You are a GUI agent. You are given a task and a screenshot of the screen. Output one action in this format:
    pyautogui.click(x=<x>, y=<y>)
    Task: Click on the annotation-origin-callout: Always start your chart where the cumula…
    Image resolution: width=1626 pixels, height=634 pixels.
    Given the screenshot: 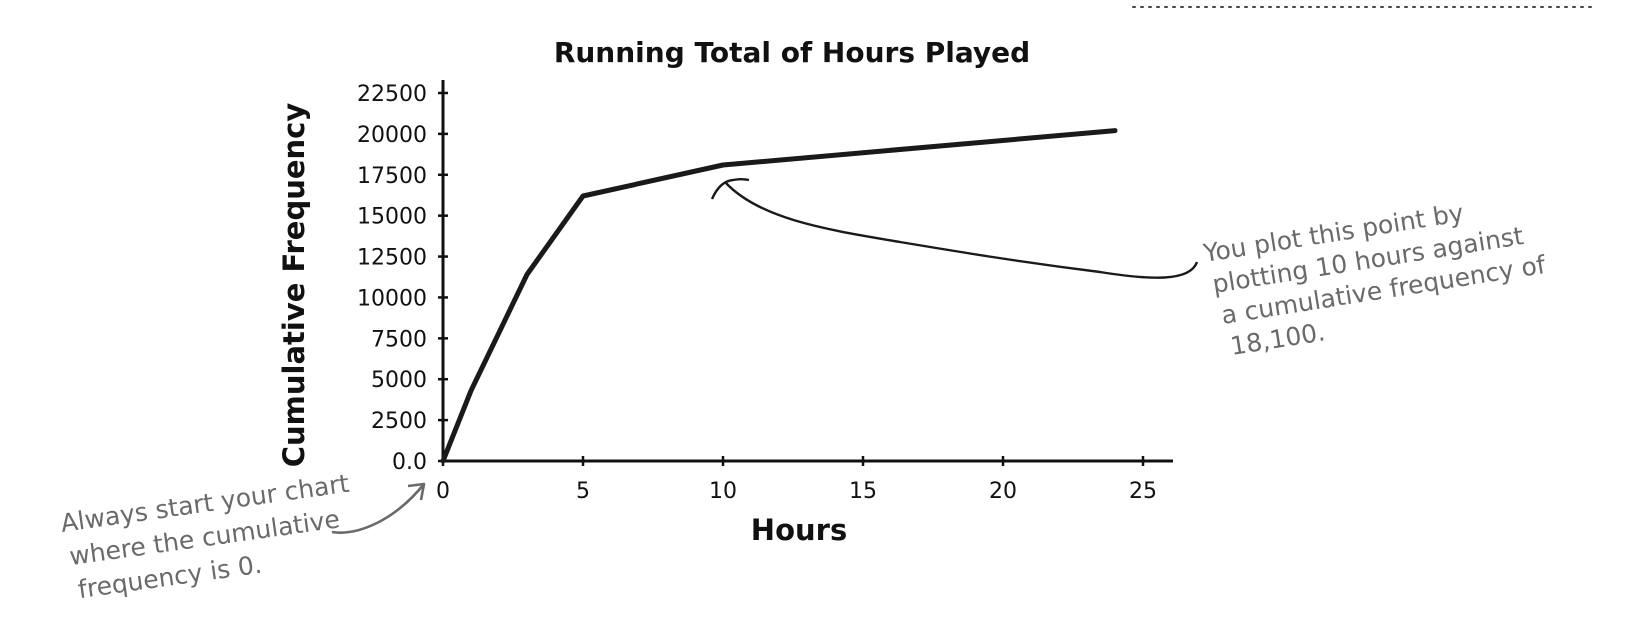 What is the action you would take?
    pyautogui.click(x=242, y=537)
    